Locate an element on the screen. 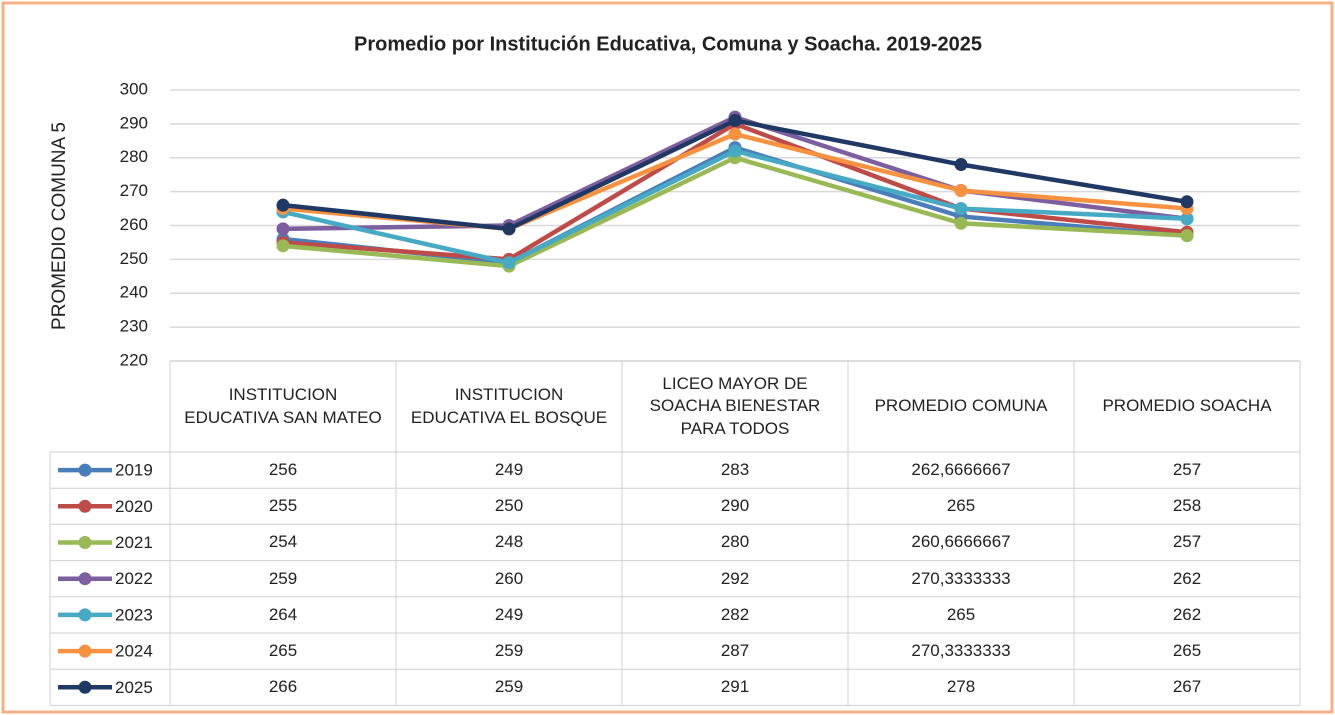 The image size is (1335, 715). legend-label: 2023 is located at coordinates (134, 614).